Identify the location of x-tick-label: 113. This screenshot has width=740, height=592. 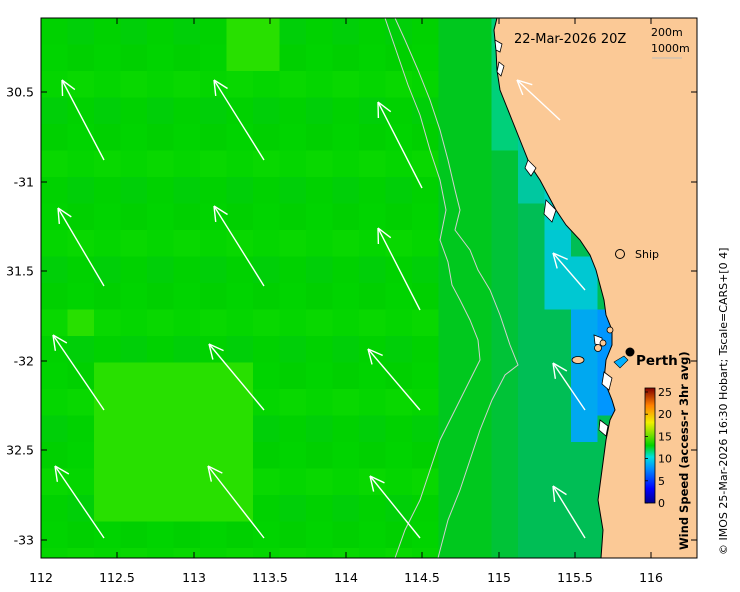
(194, 577).